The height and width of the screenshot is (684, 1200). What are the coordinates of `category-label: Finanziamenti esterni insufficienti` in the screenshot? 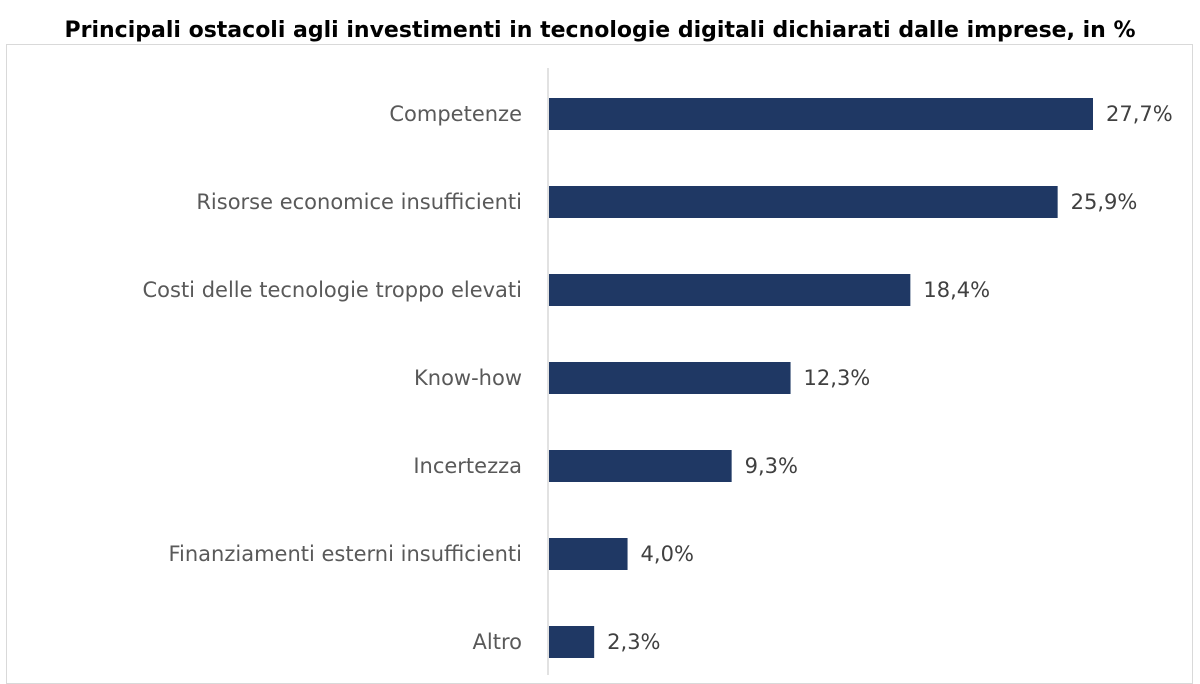 It's located at (345, 554).